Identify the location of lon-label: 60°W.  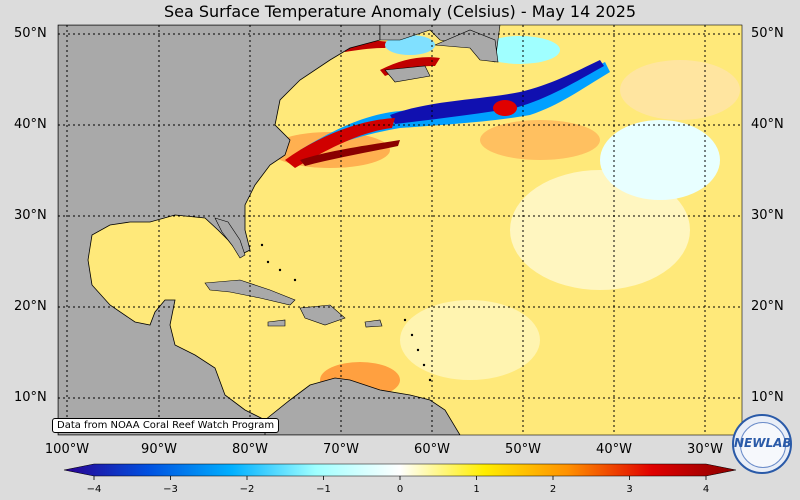
(432, 449).